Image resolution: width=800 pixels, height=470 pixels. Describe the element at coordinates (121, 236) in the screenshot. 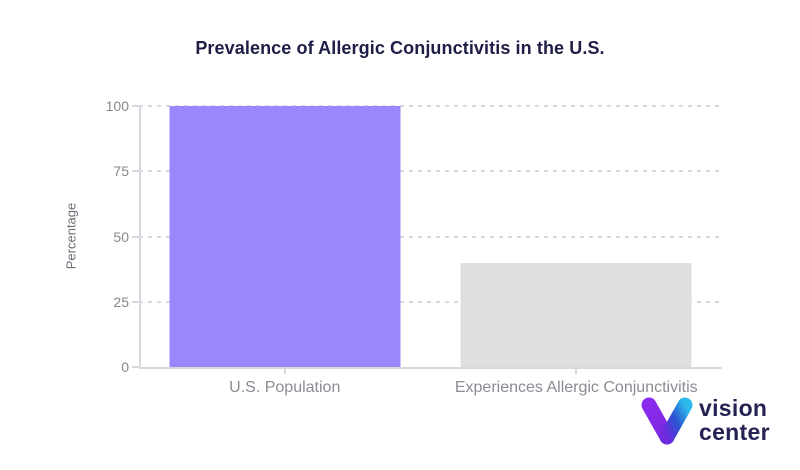

I see `y-tick-label-50: 50` at that location.